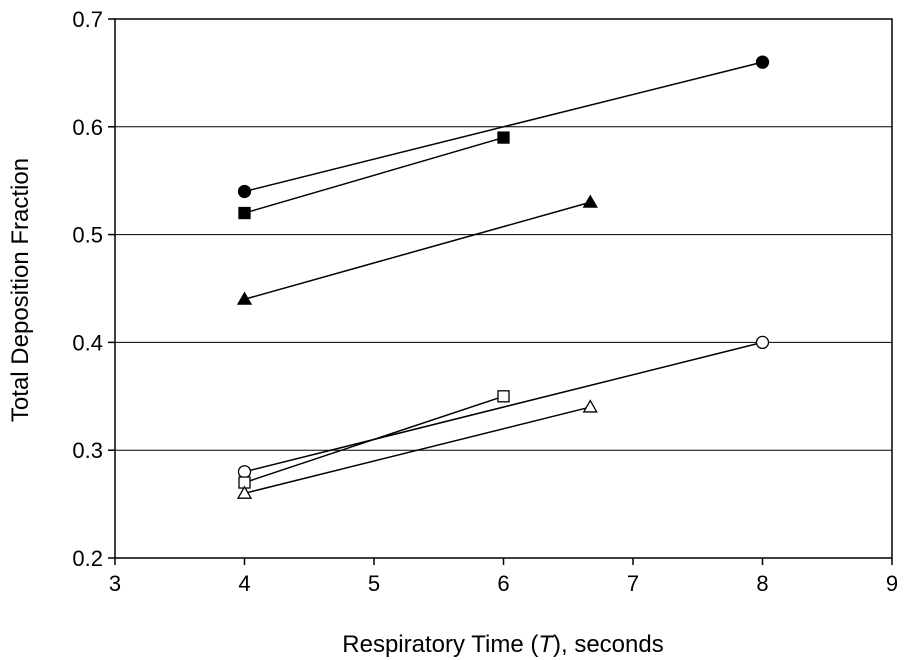 Image resolution: width=905 pixels, height=660 pixels. What do you see at coordinates (87, 235) in the screenshot?
I see `y-tick-label: 0.5` at bounding box center [87, 235].